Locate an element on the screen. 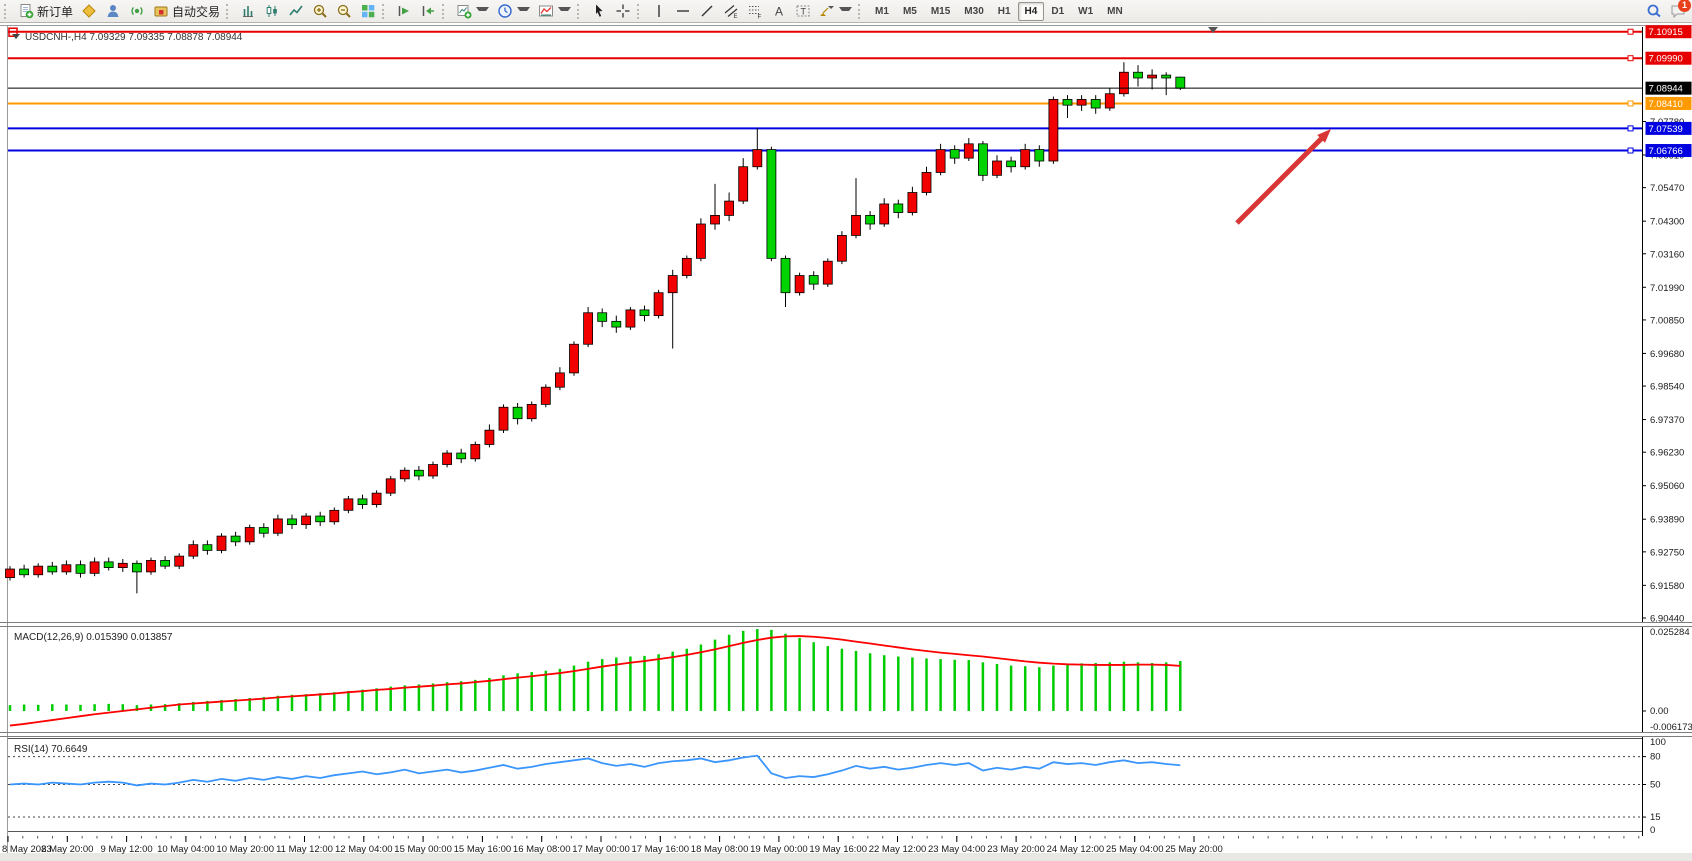  svg-text: 10 May 04:00 is located at coordinates (186, 849).